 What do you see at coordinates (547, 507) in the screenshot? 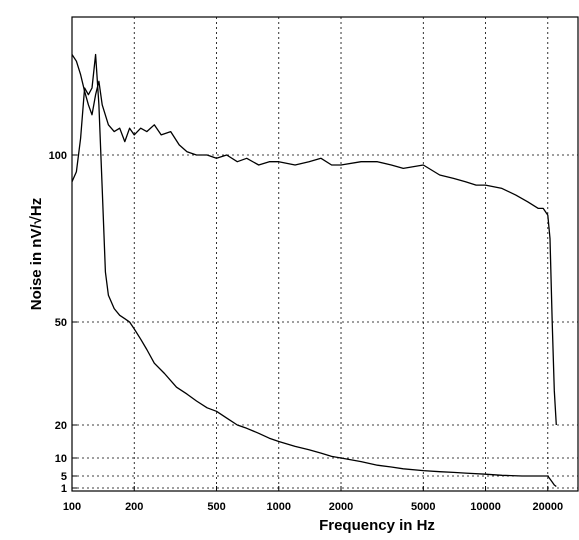
I see `x-tick-label: 20000` at bounding box center [547, 507].